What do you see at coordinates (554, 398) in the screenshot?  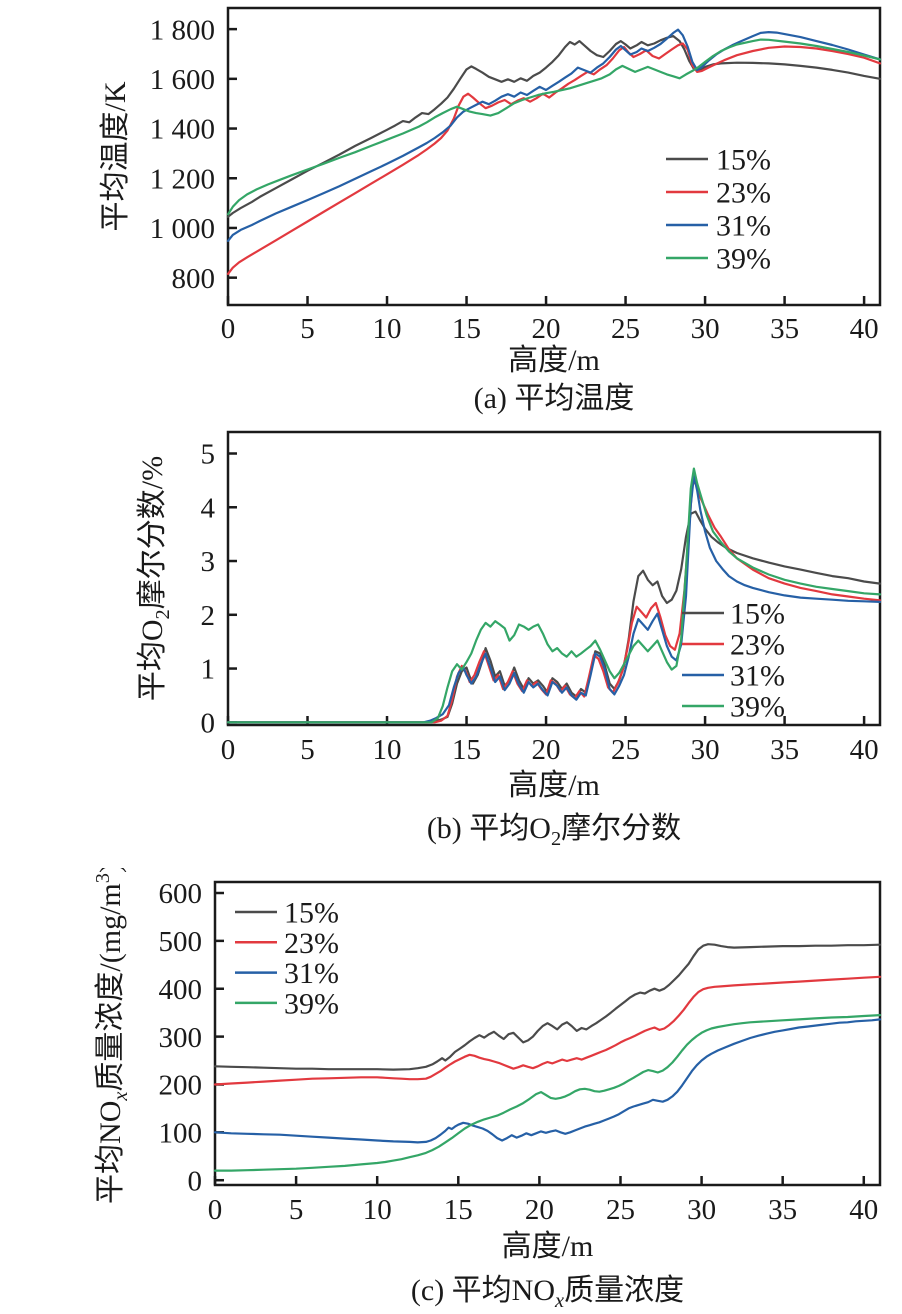 I see `chart-caption: (a) 平均温度` at bounding box center [554, 398].